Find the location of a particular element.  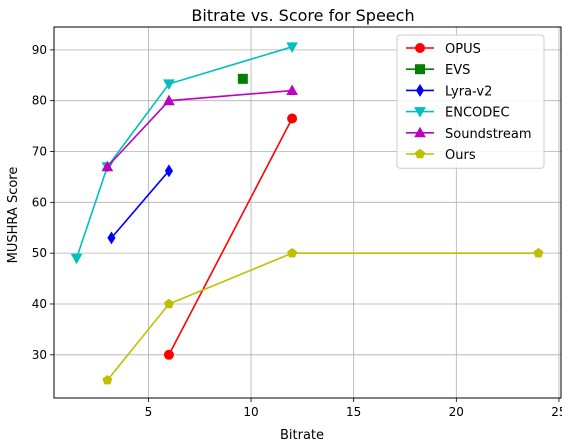

legend-entry-soundstream: Soundstream is located at coordinates (469, 134).